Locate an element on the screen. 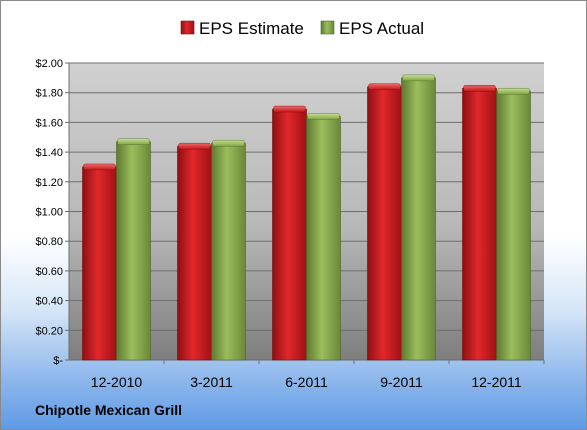  legend: EPS Estimate EPS Actual is located at coordinates (302, 28).